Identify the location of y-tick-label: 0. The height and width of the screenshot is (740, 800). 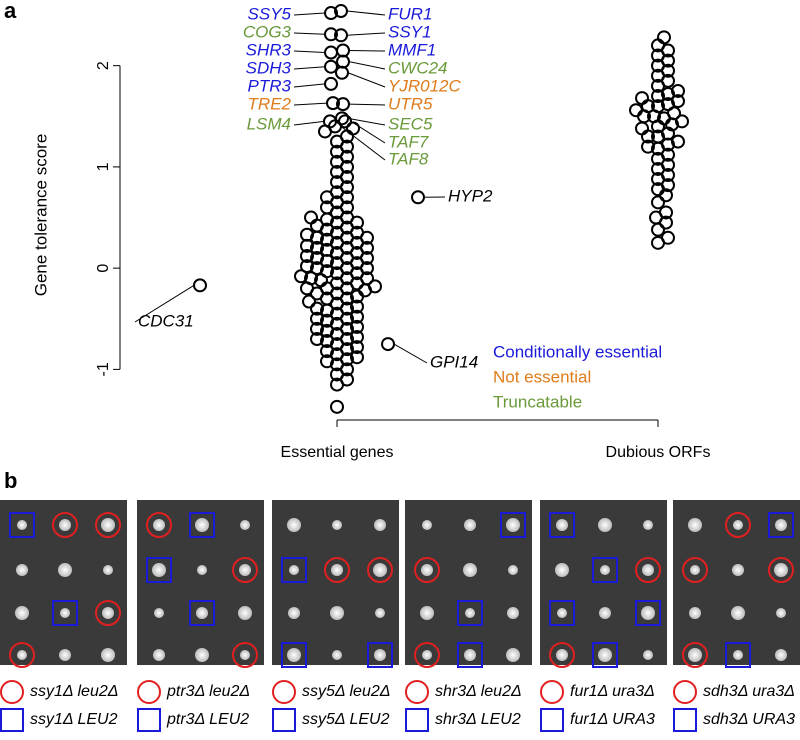
(103, 268).